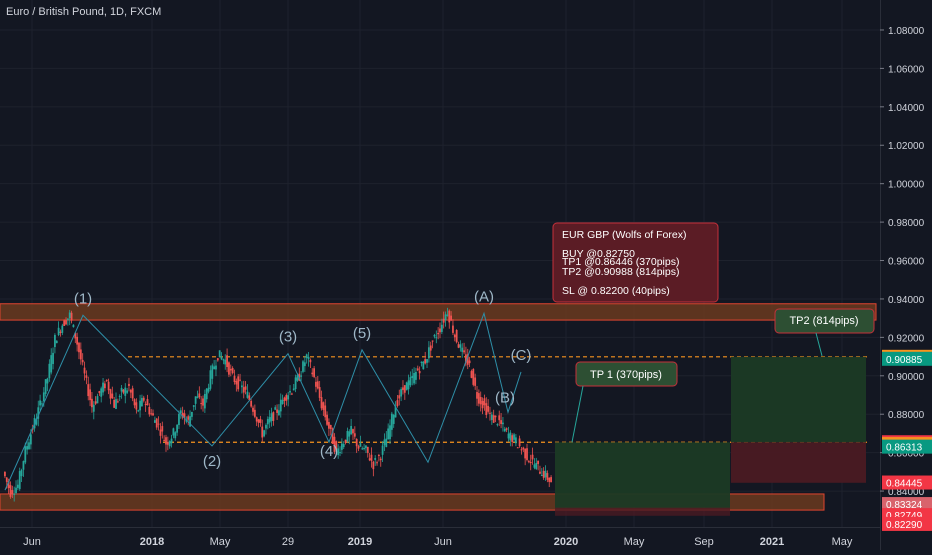 The image size is (932, 555). What do you see at coordinates (220, 542) in the screenshot?
I see `time-tick-label: May` at bounding box center [220, 542].